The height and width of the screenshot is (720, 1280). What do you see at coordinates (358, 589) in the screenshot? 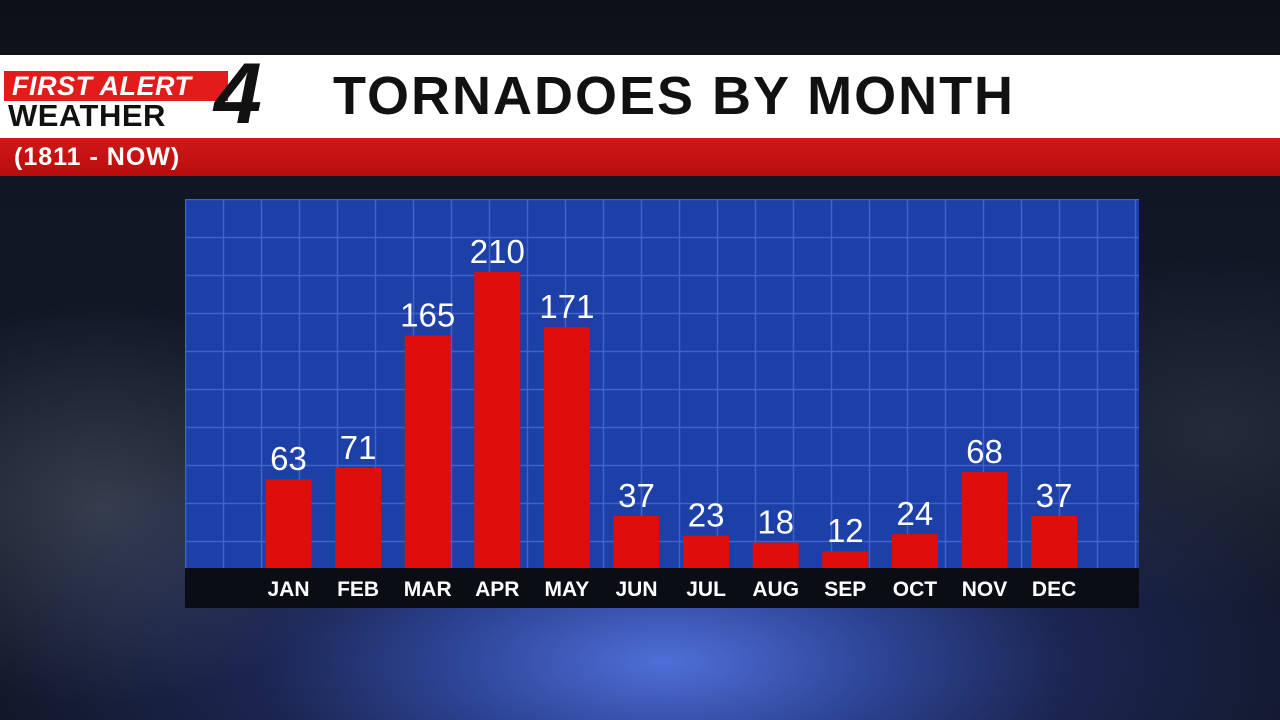
I see `tick-label-feb: FEB` at bounding box center [358, 589].